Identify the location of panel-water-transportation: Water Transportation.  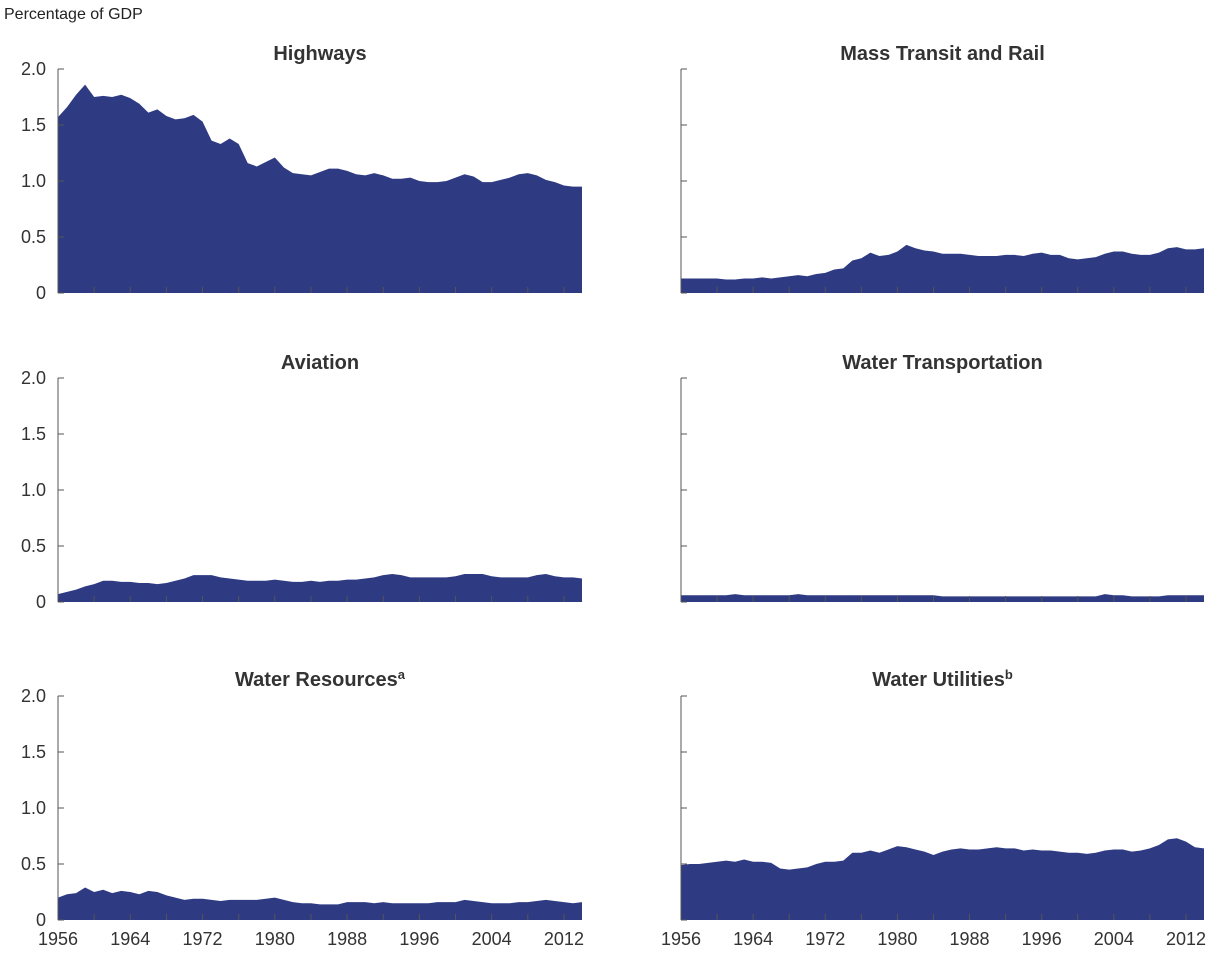
(942, 477).